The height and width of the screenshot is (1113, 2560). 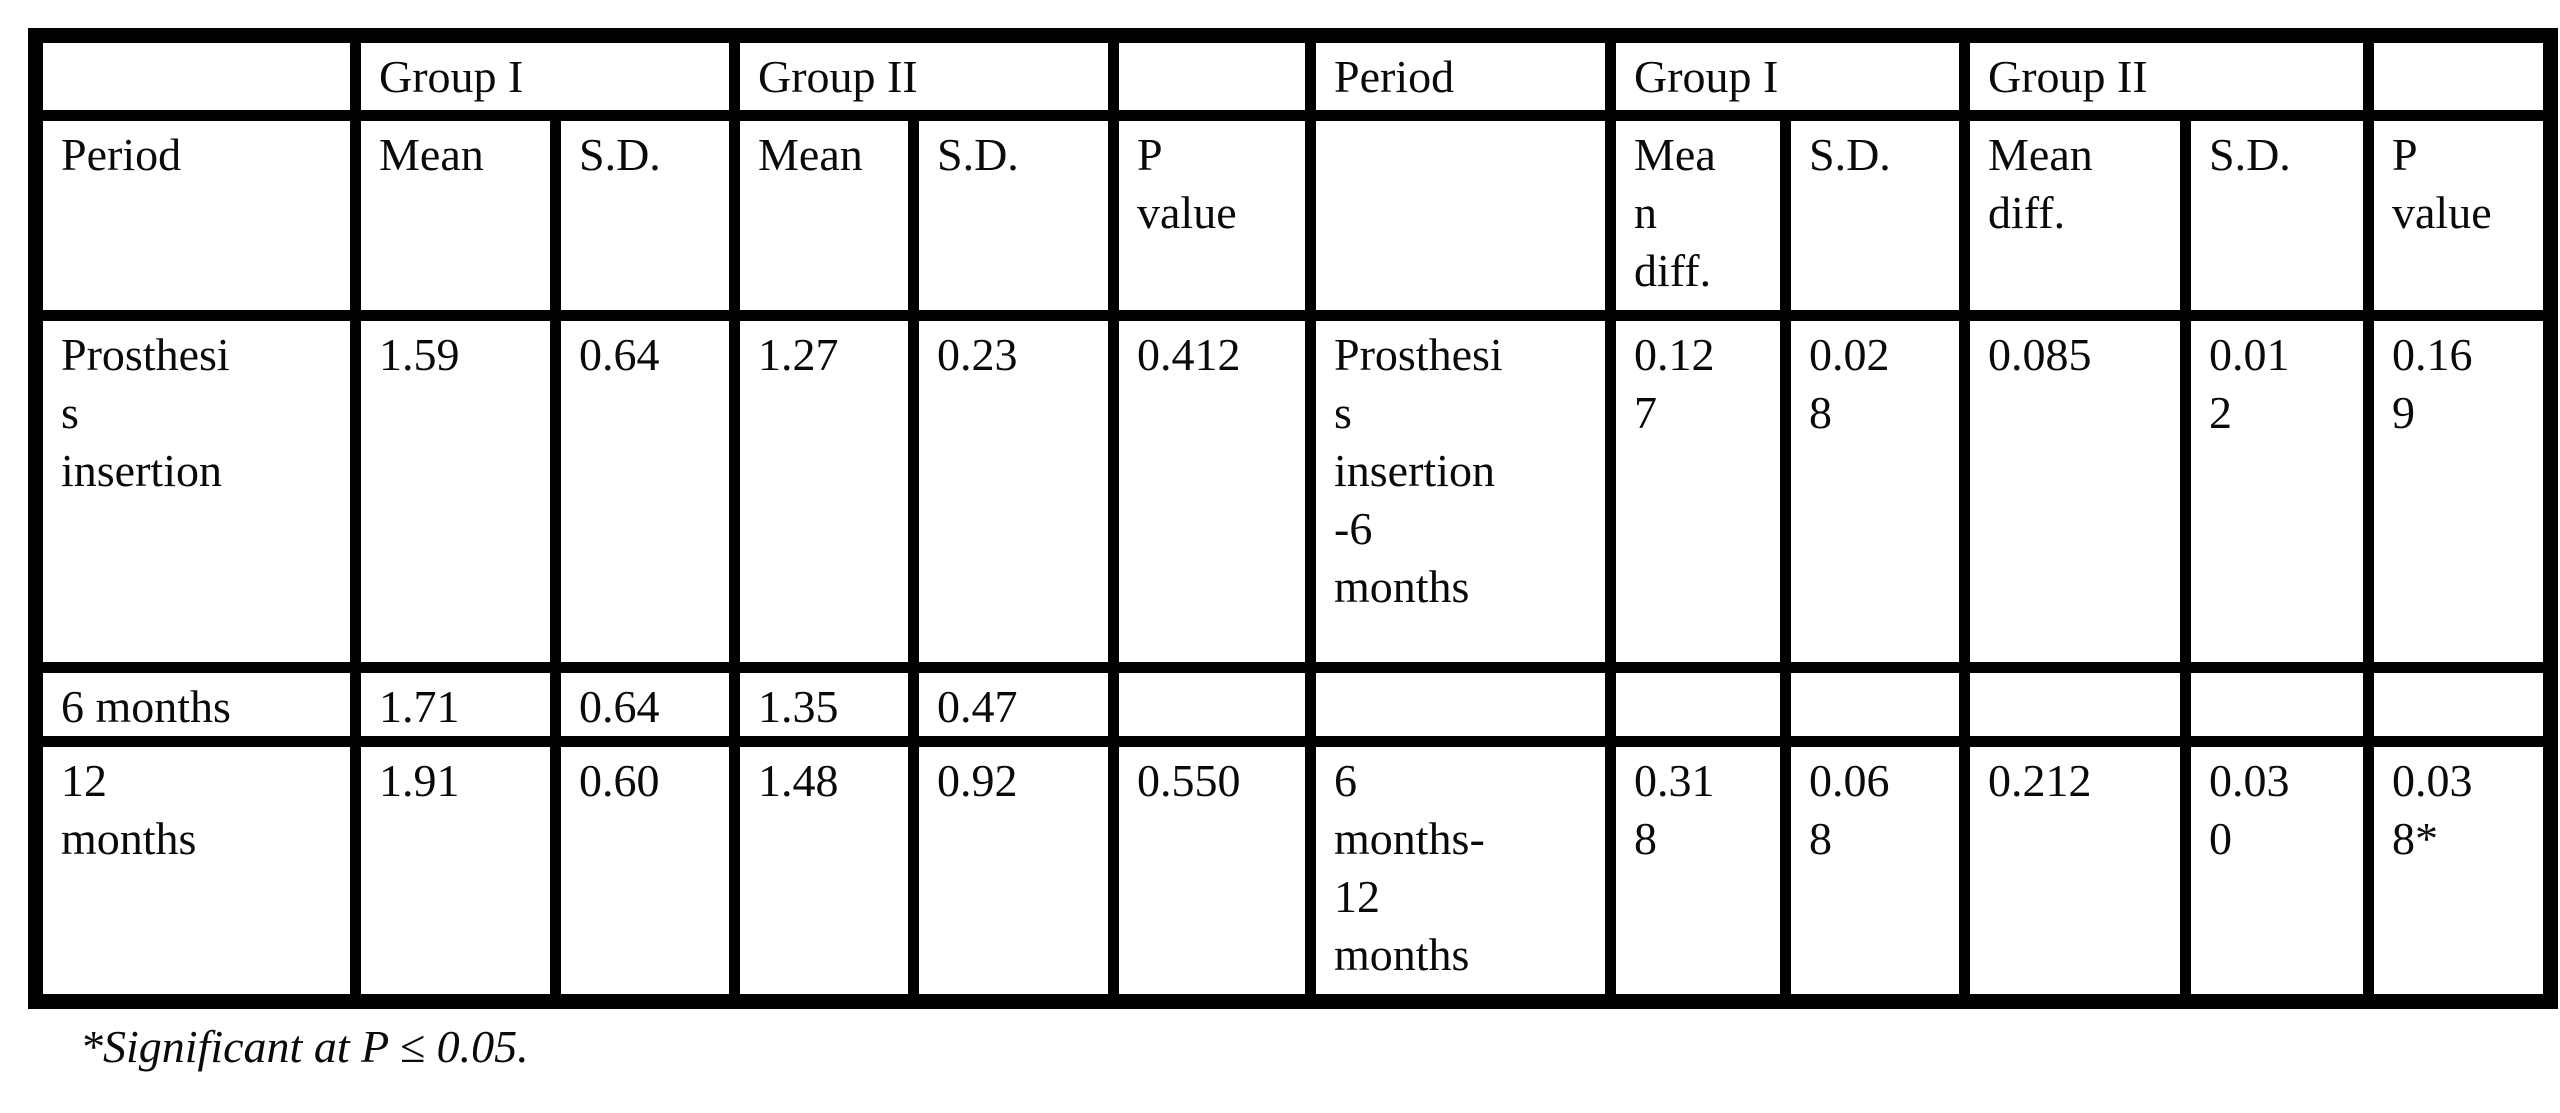 What do you see at coordinates (1698, 491) in the screenshot?
I see `cell-mean-diff-g1: 0.12 7` at bounding box center [1698, 491].